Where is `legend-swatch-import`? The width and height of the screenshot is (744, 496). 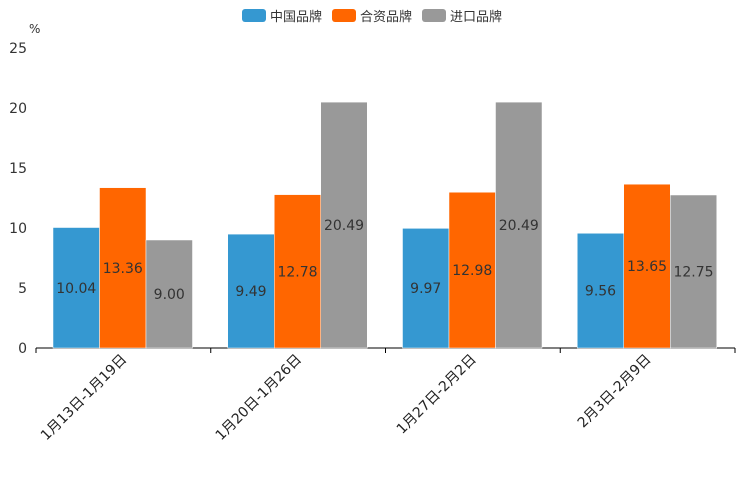 legend-swatch-import is located at coordinates (434, 15).